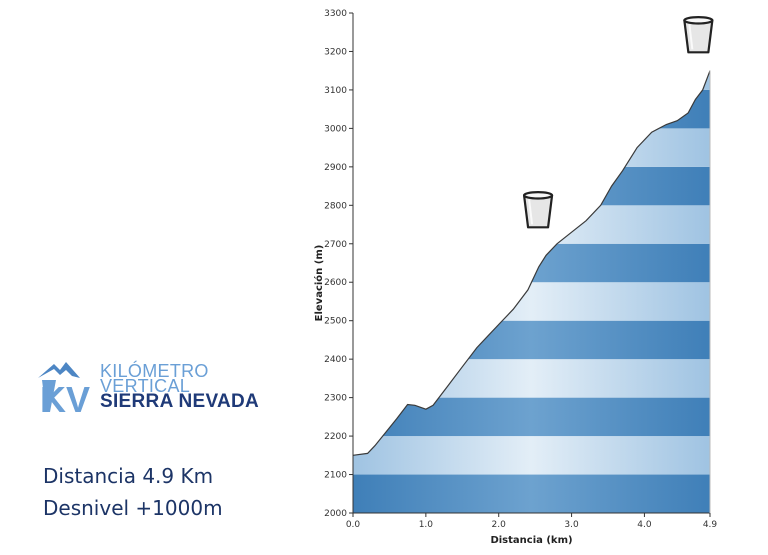 This screenshot has width=768, height=555. Describe the element at coordinates (499, 525) in the screenshot. I see `x-tick-label: 2.0` at that location.